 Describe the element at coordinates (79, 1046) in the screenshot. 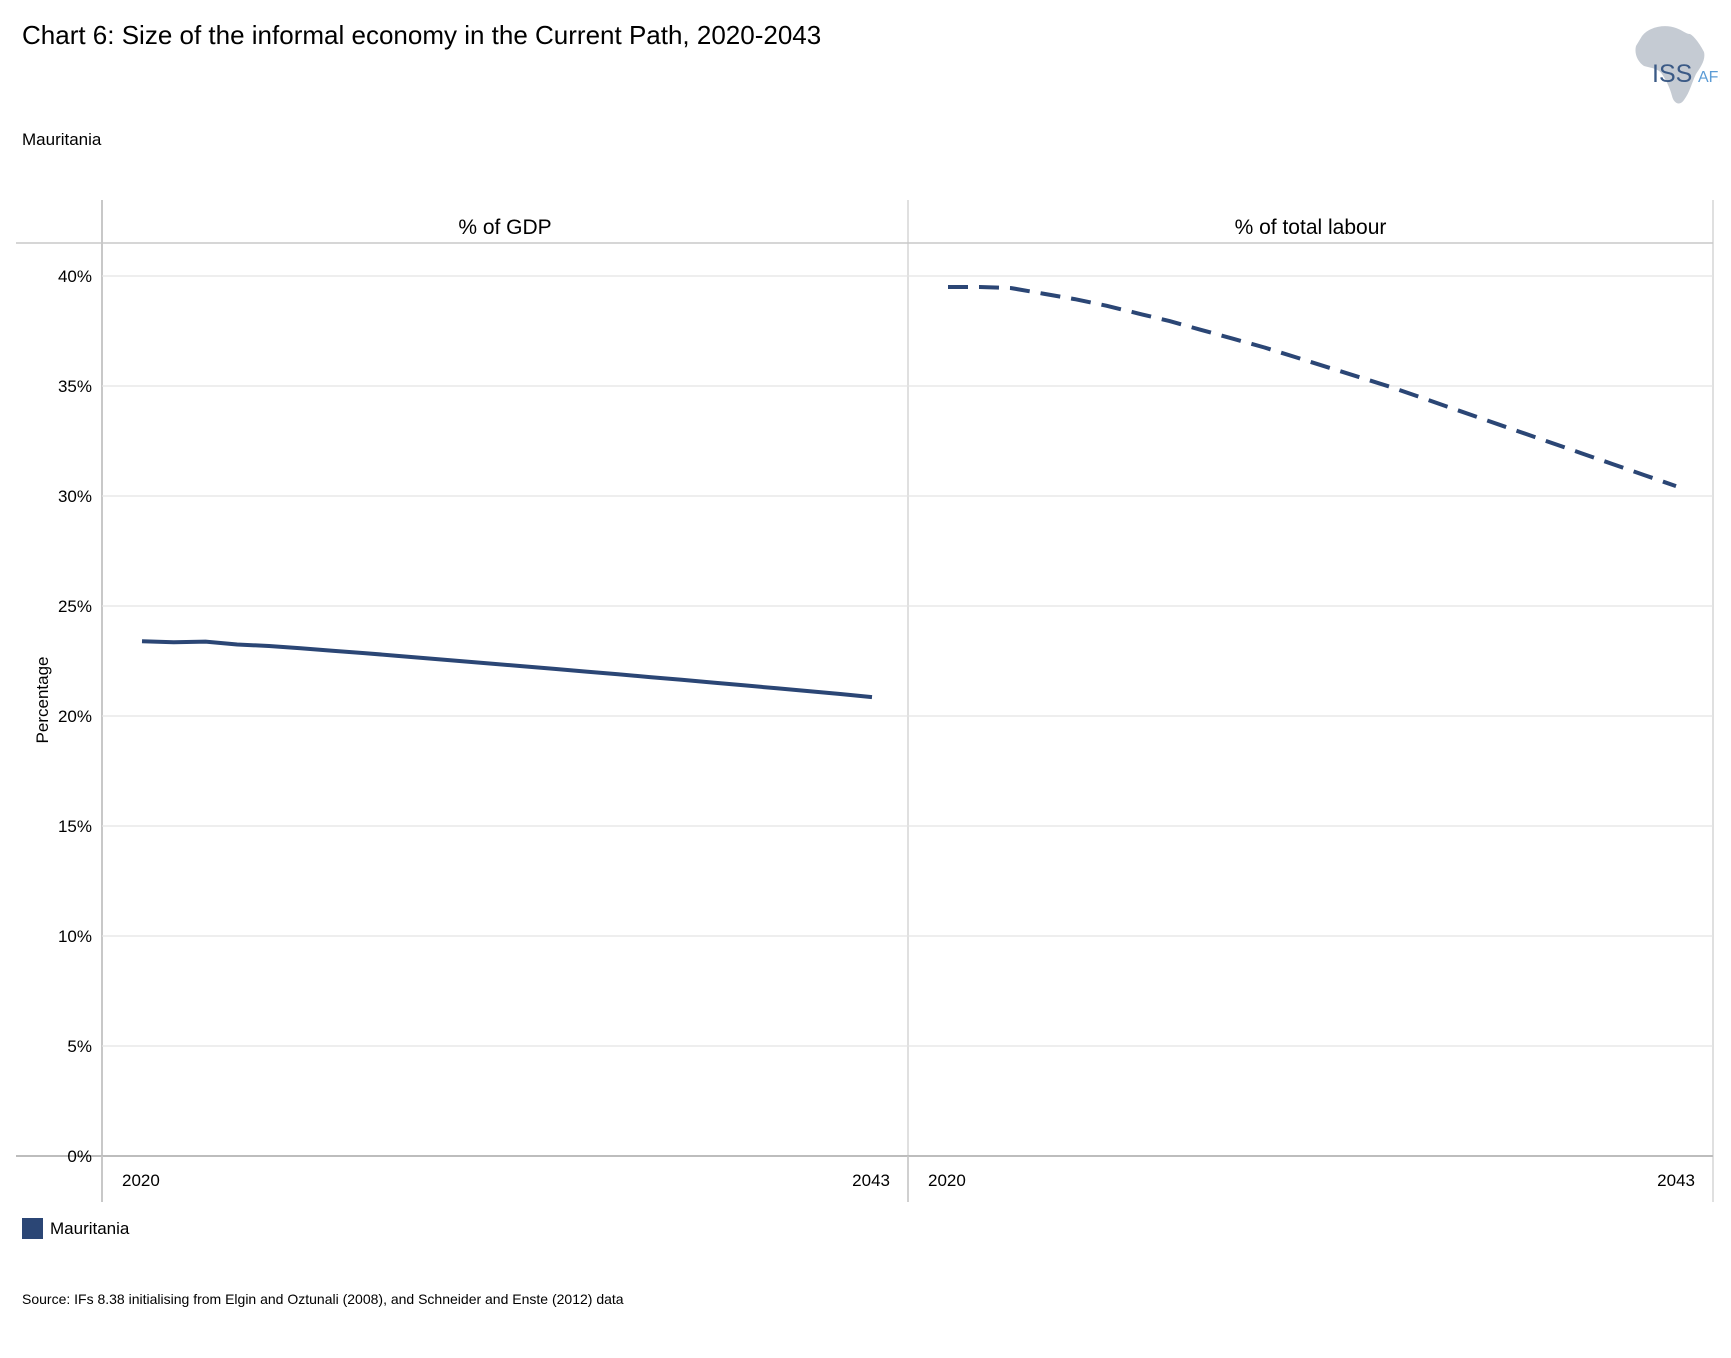

I see `y-tick-label: 5%` at that location.